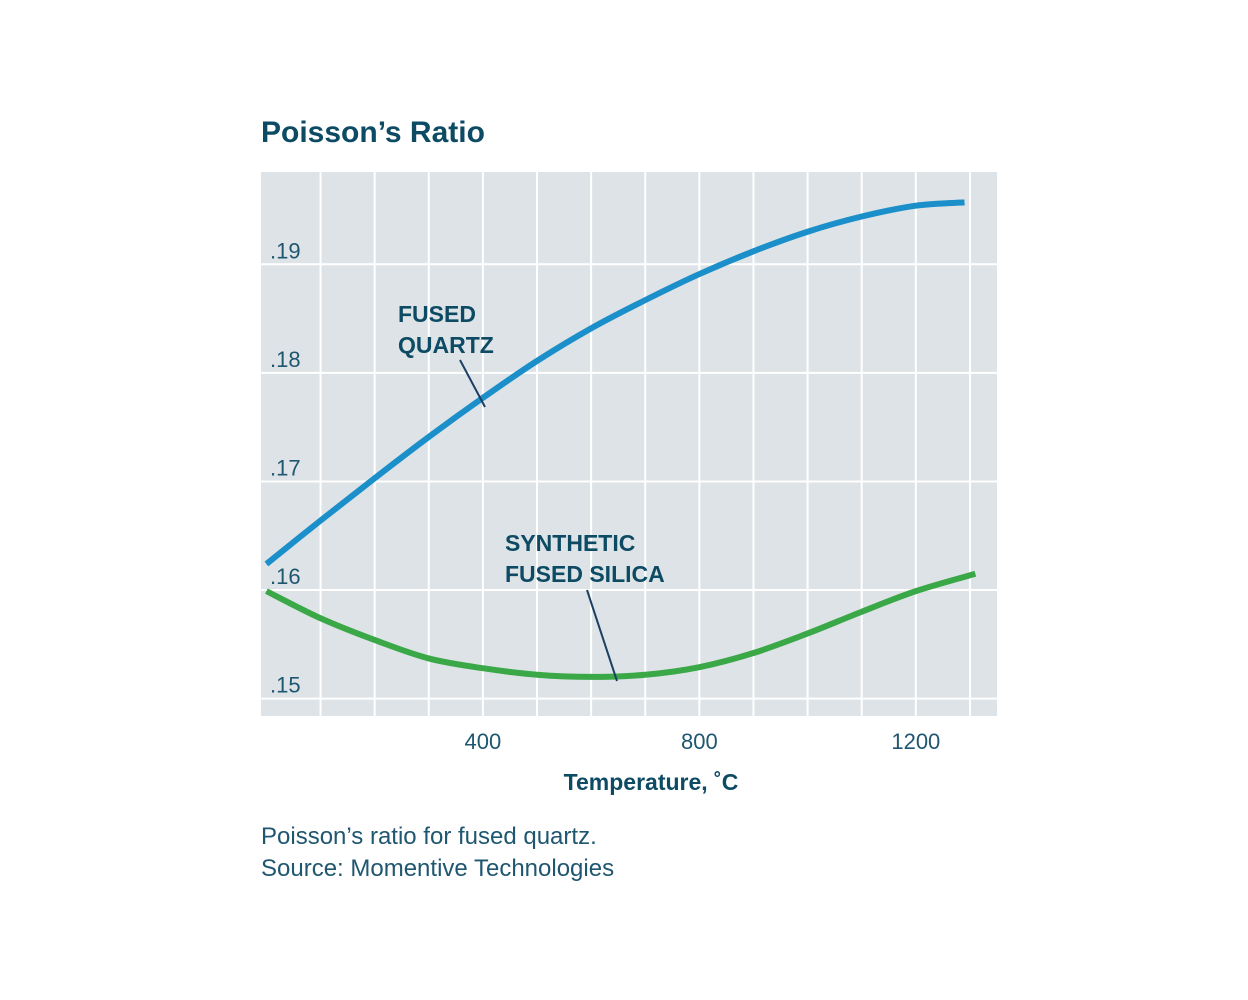  Describe the element at coordinates (285, 250) in the screenshot. I see `y-tick-label: .19` at that location.